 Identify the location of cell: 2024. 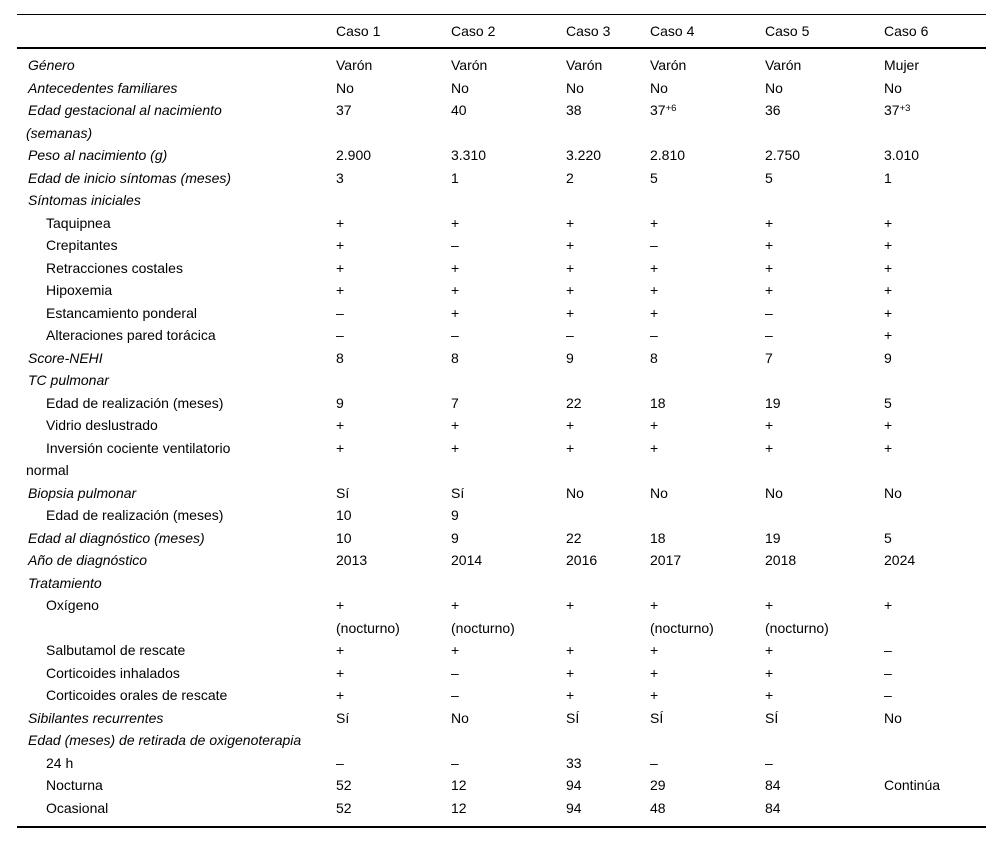
(900, 560).